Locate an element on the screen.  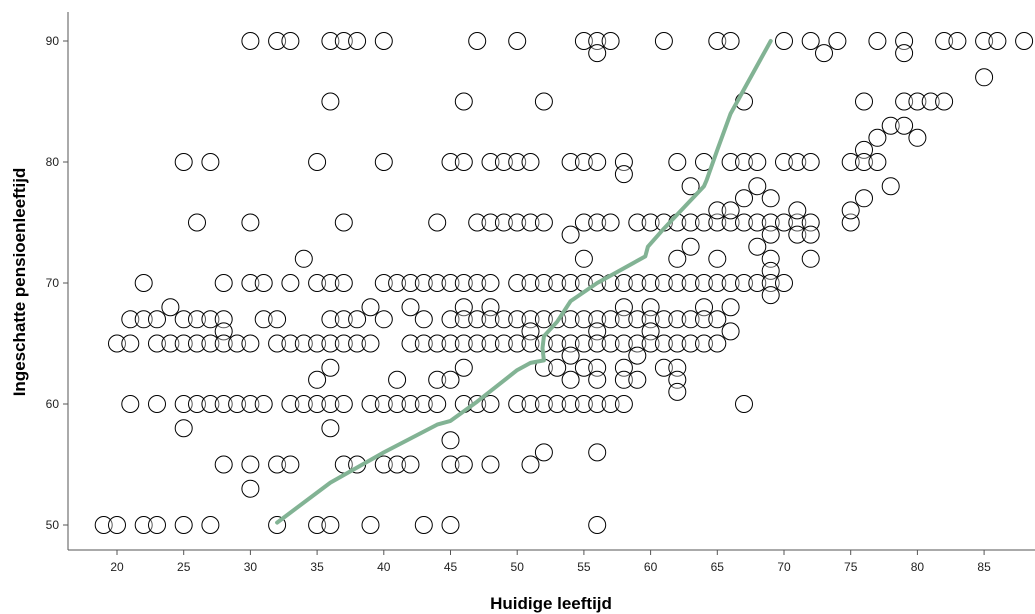
x-tick-label: 55 is located at coordinates (584, 567).